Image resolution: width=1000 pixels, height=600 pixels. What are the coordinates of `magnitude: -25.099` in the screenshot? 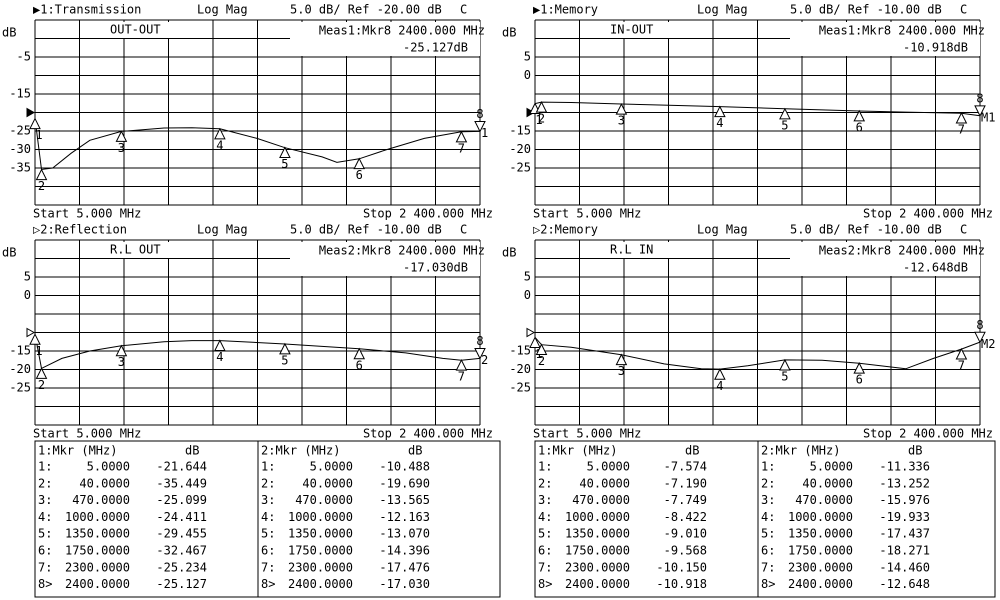 It's located at (181, 500).